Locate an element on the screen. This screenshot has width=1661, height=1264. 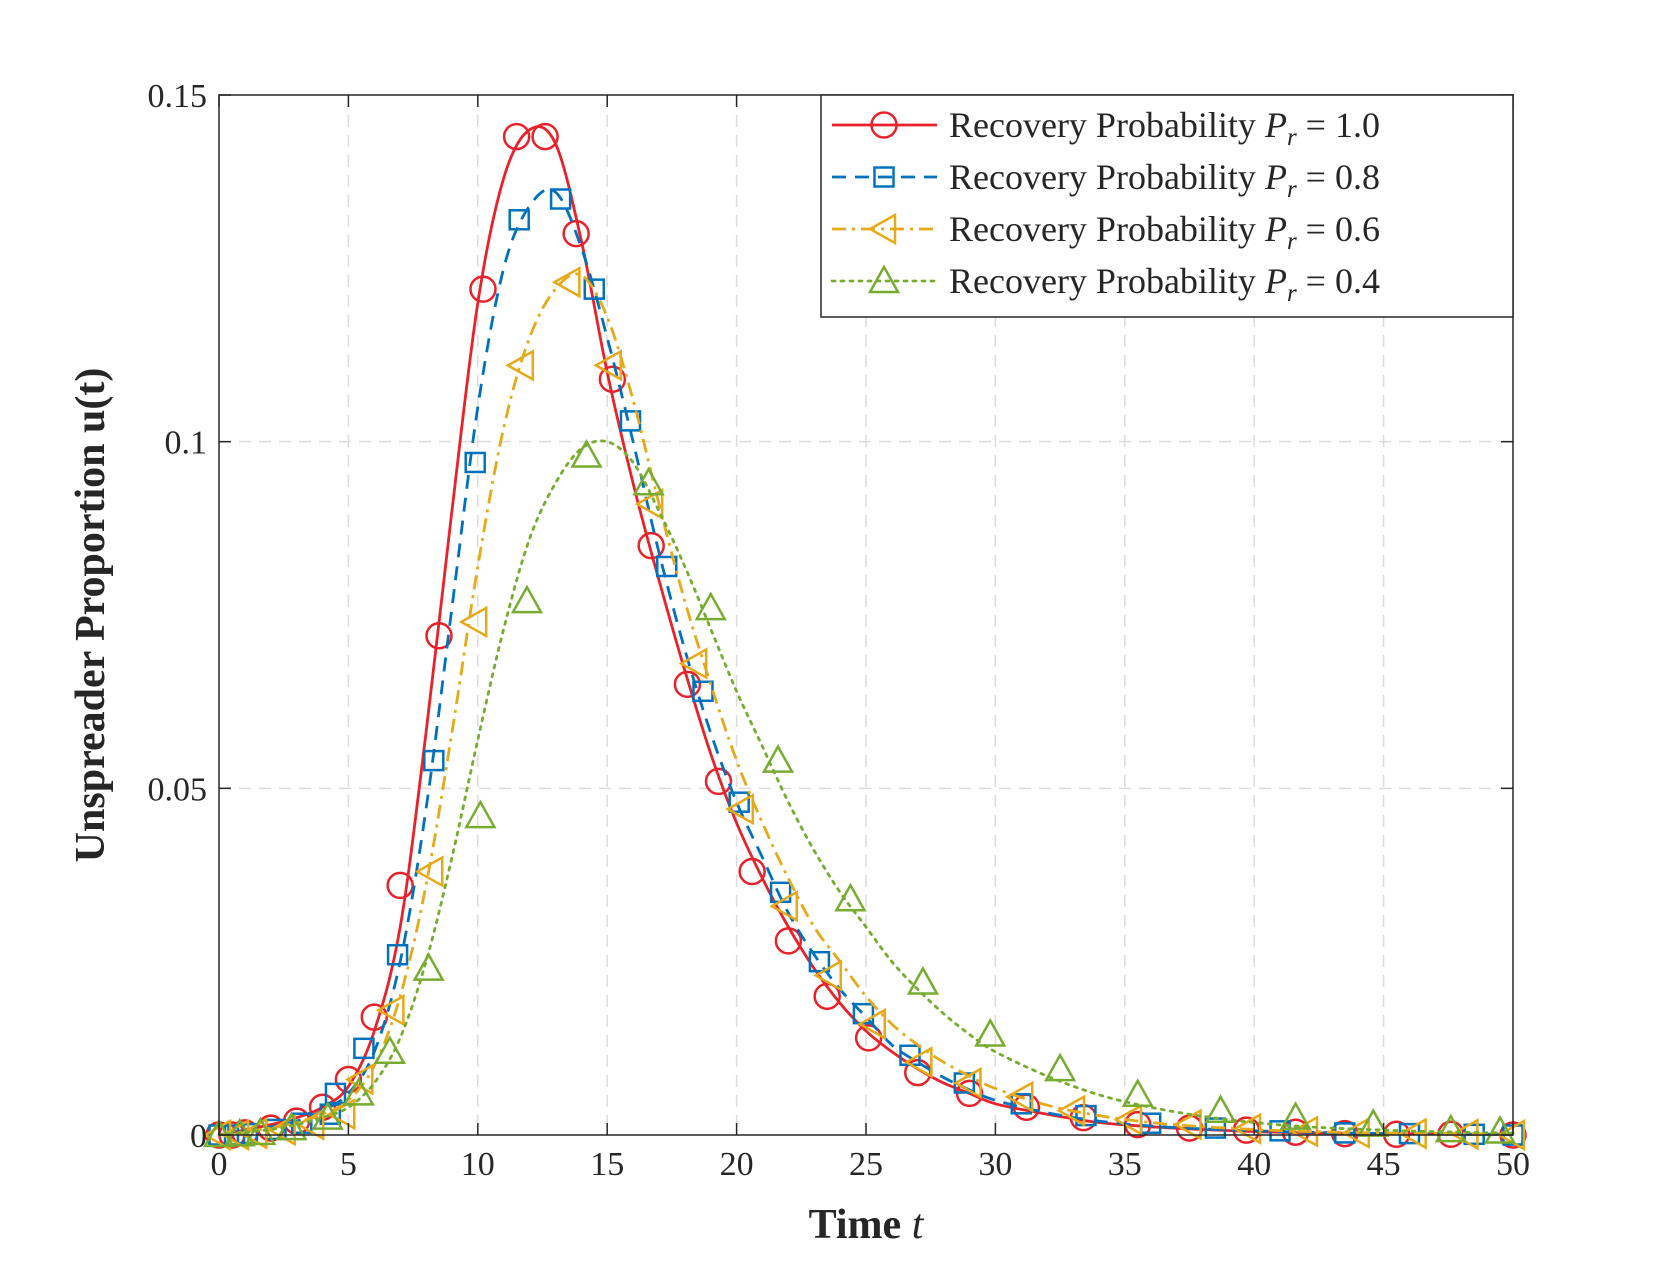
x-tick-label: 30 is located at coordinates (995, 1164).